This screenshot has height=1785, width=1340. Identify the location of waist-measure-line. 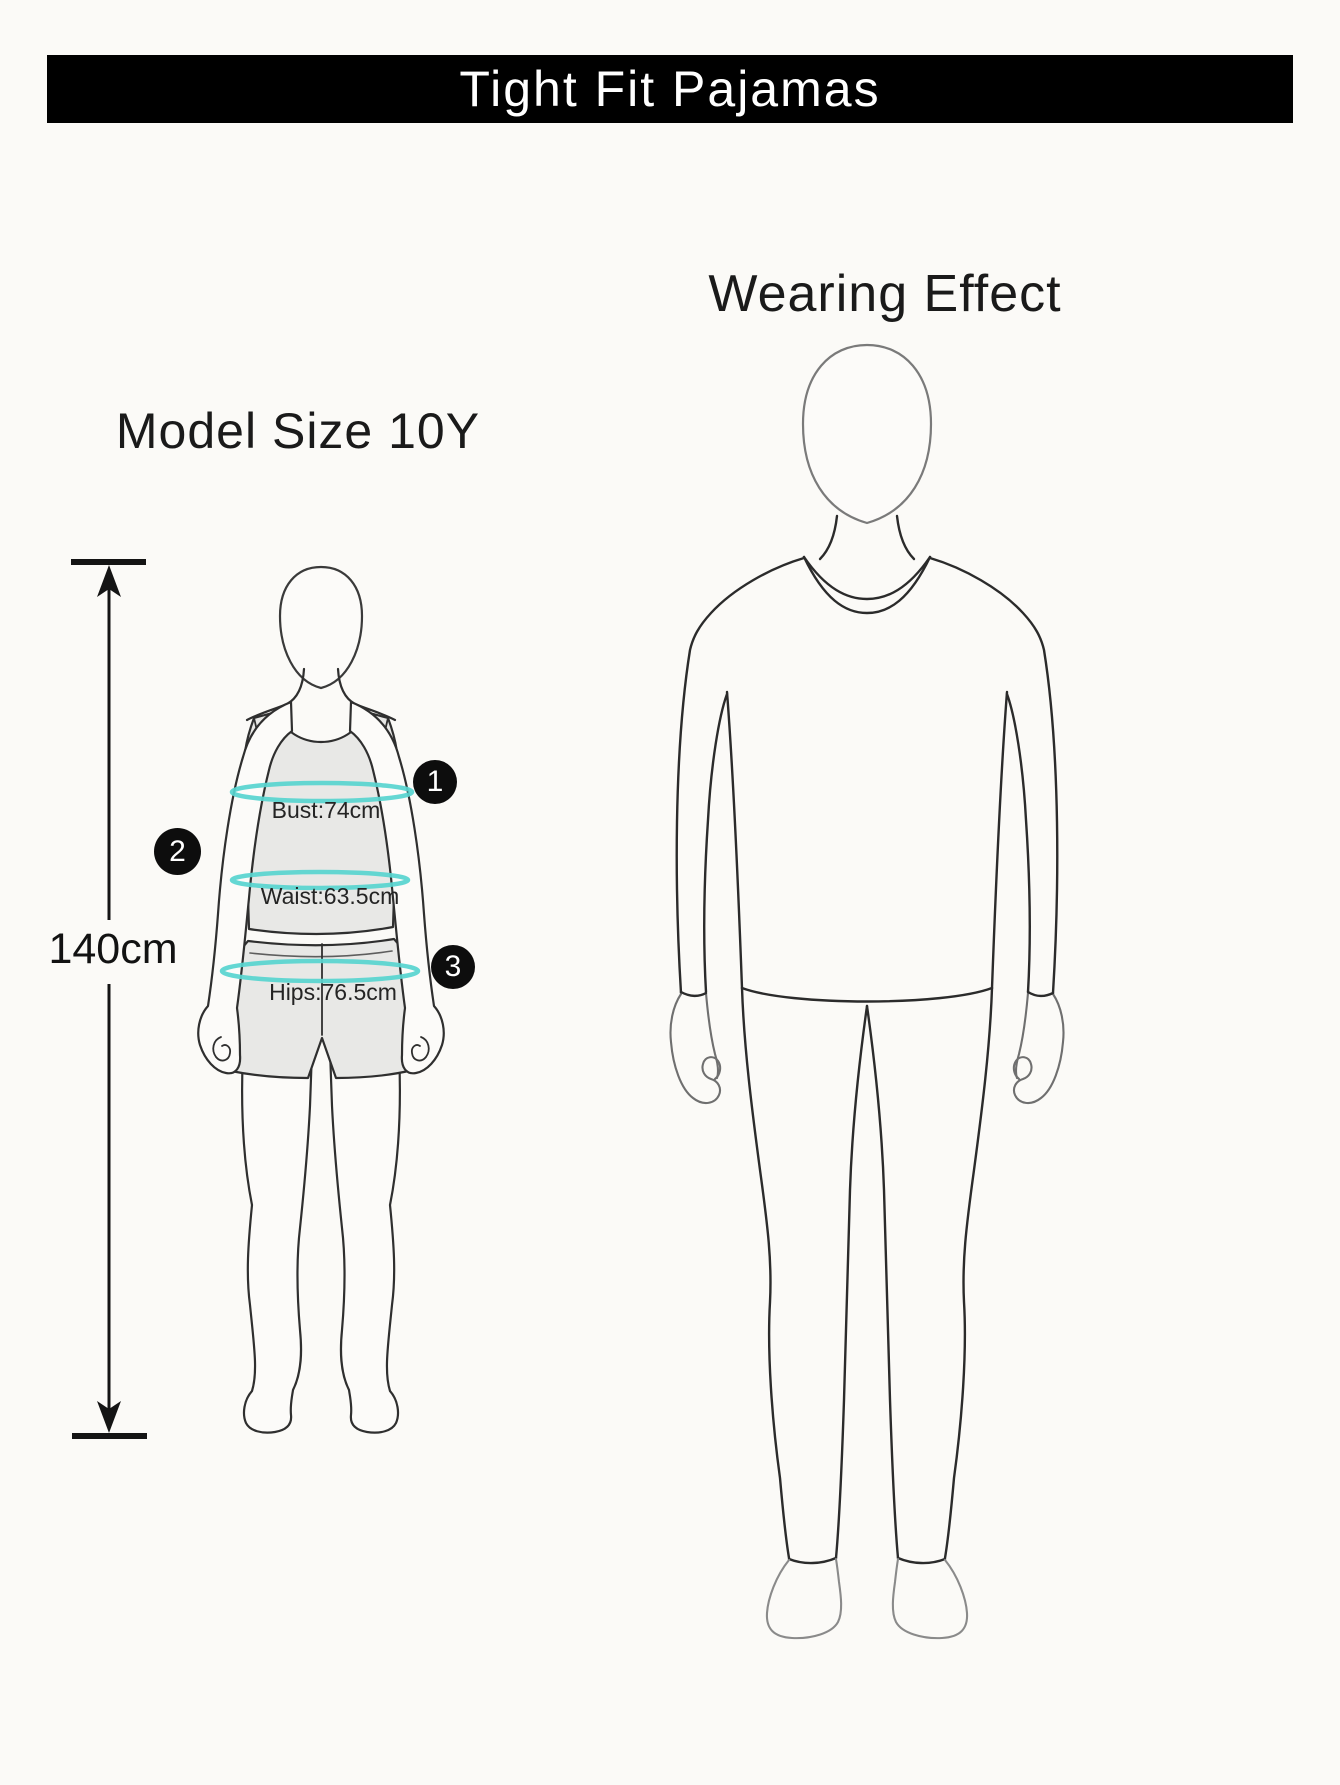
(320, 880).